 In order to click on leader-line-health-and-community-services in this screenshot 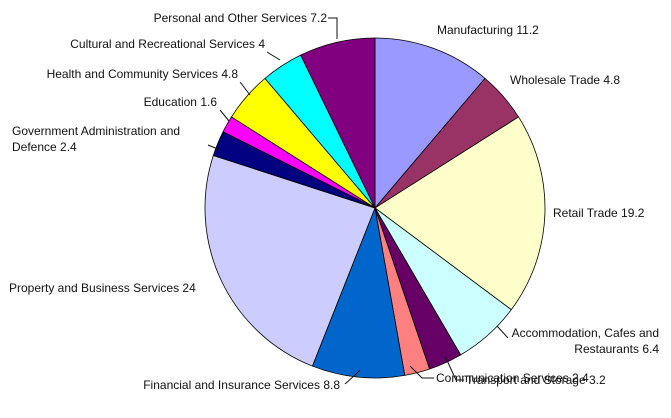, I will do `click(245, 88)`.